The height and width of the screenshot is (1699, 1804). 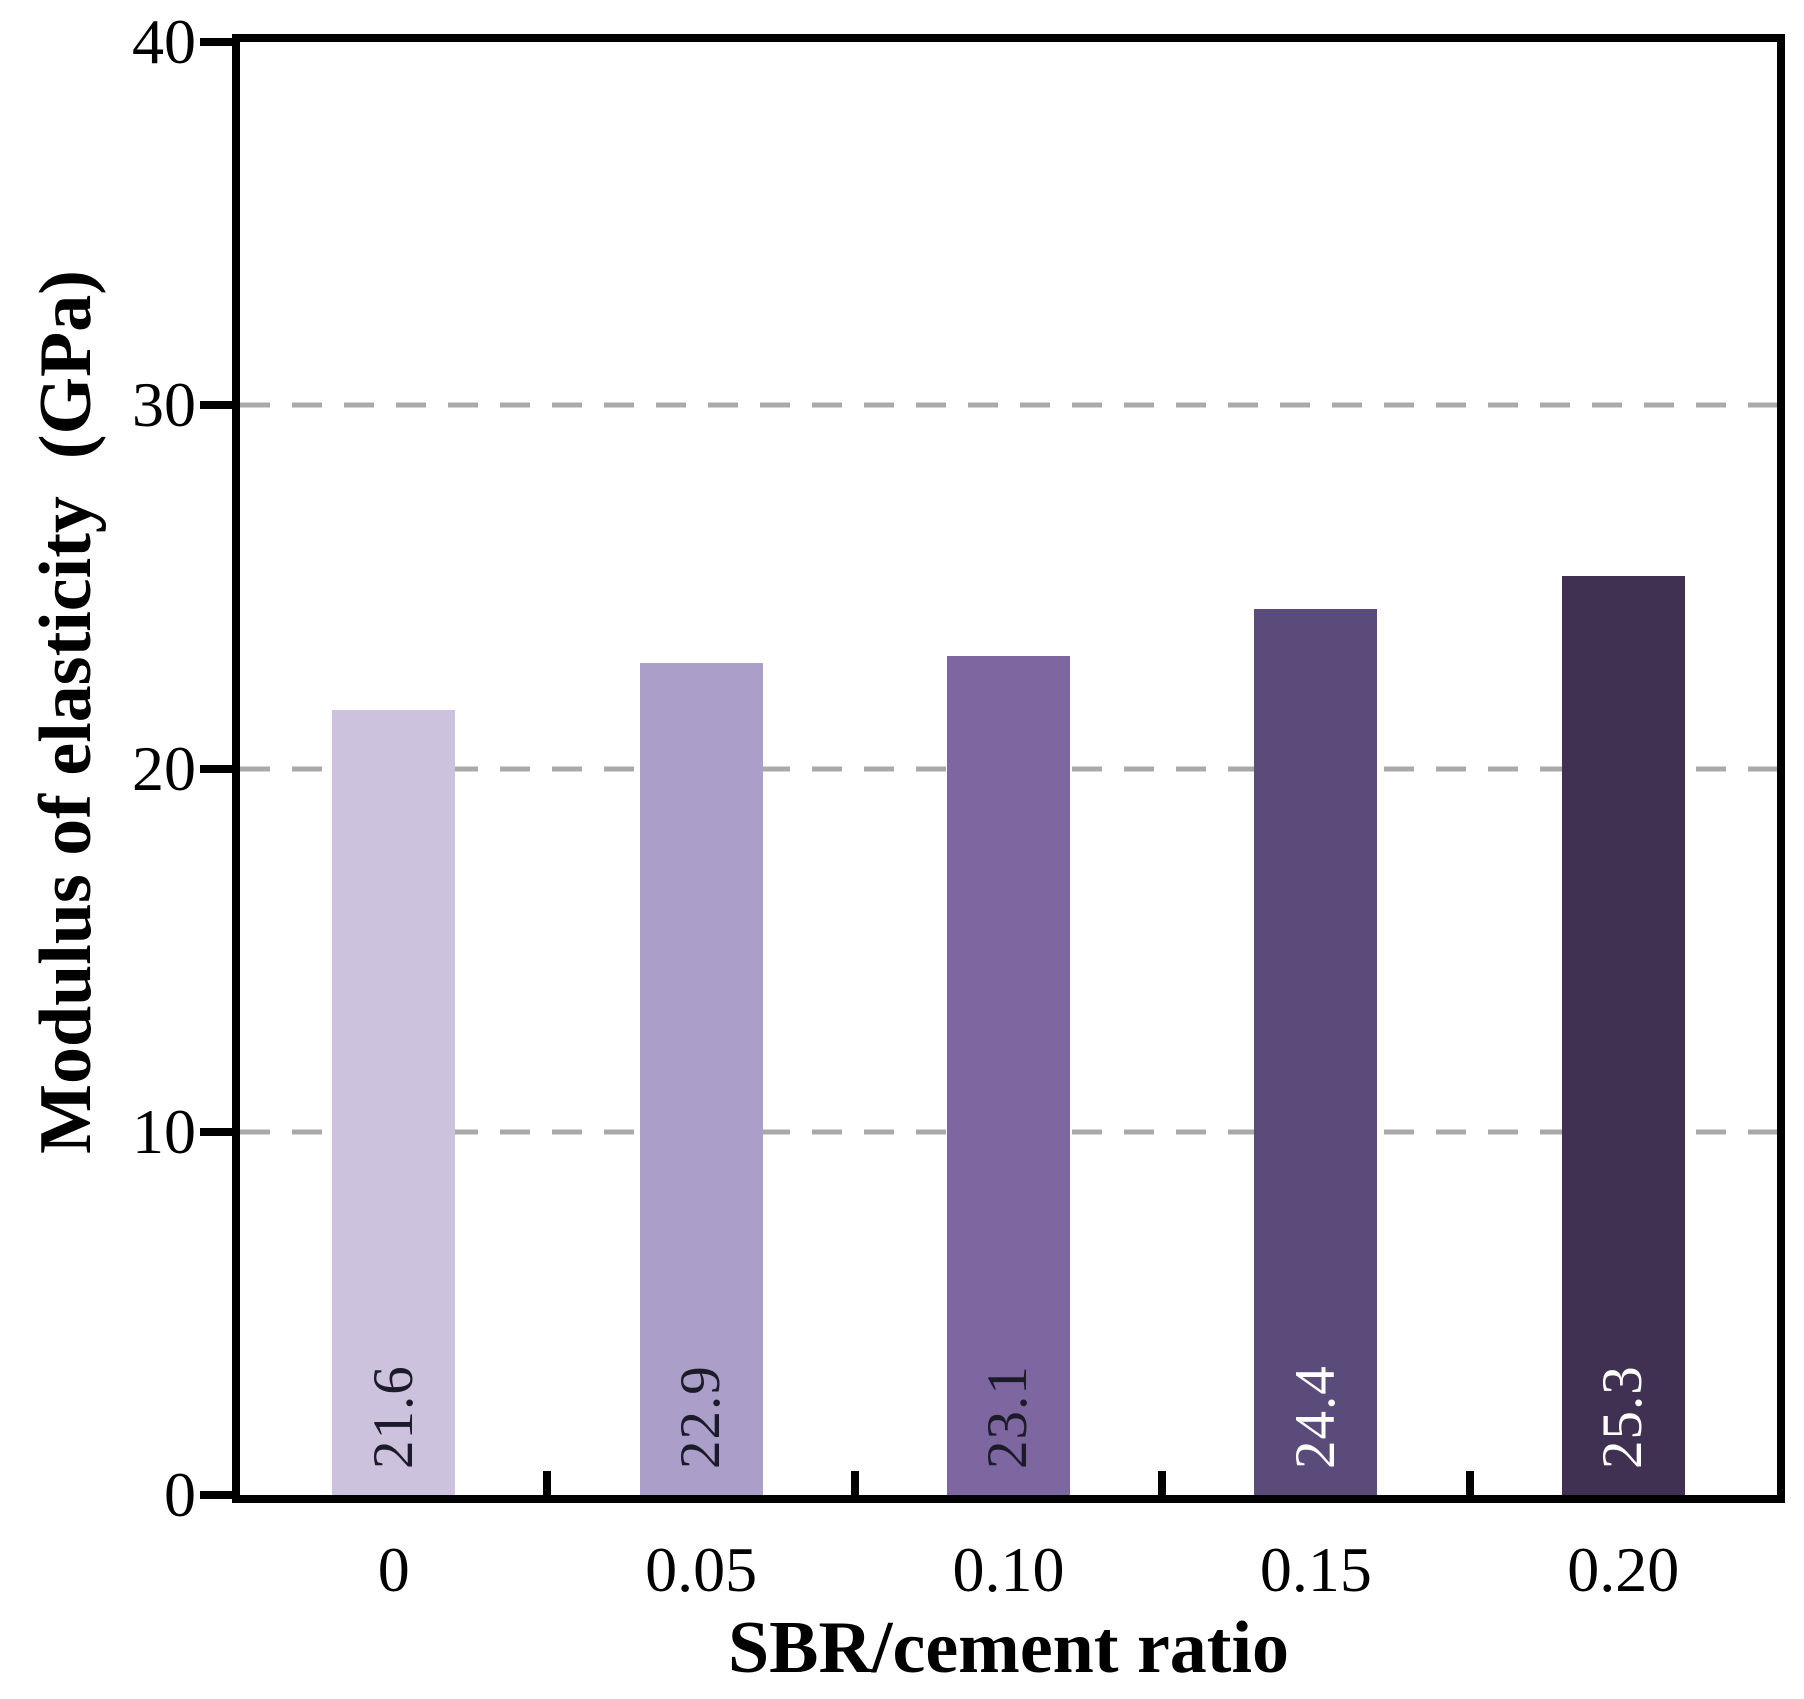 What do you see at coordinates (1008, 1569) in the screenshot?
I see `x-tick-label: 0.10` at bounding box center [1008, 1569].